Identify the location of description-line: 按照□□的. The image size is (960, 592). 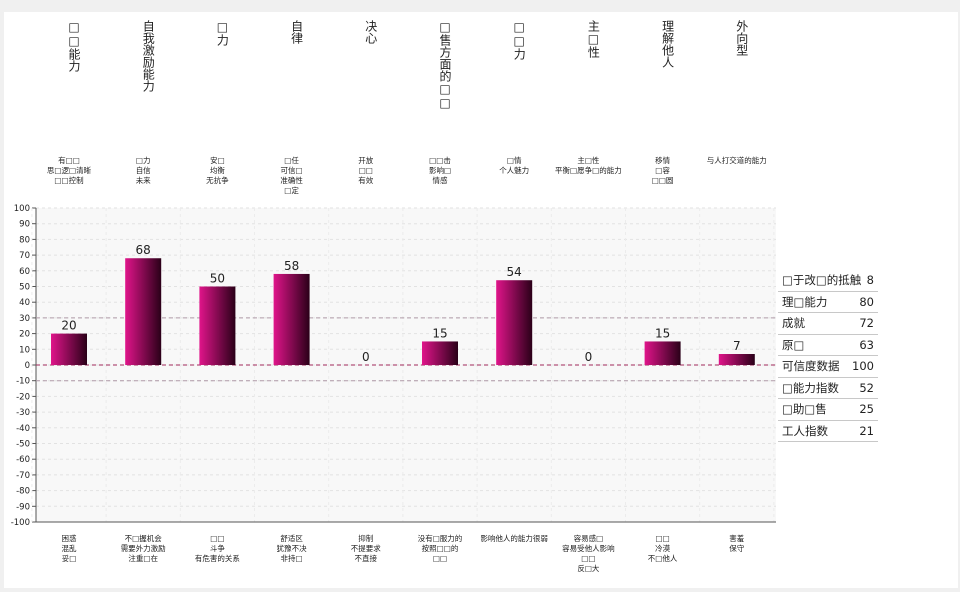
(440, 548).